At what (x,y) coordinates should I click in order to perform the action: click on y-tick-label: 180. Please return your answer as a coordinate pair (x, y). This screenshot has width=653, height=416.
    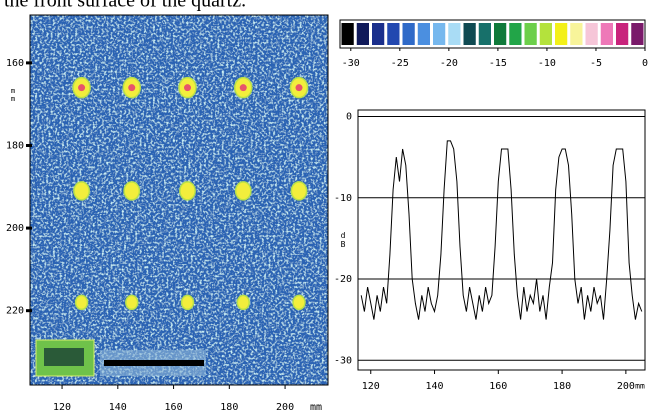
    Looking at the image, I should click on (15, 145).